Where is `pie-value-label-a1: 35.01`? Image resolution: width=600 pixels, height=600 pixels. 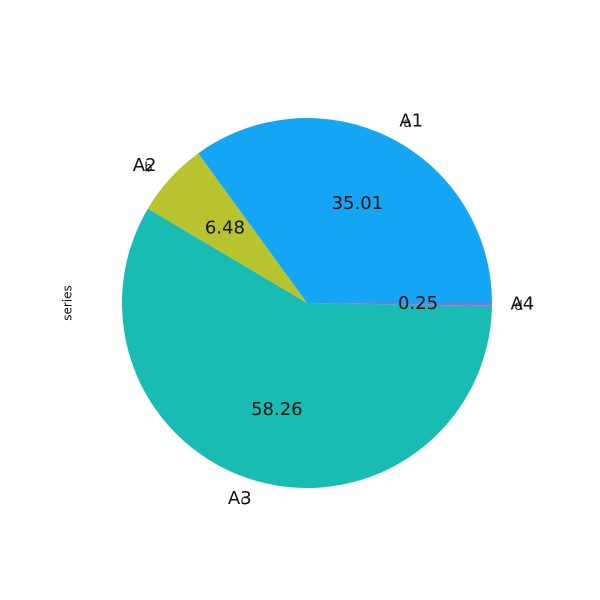 pie-value-label-a1: 35.01 is located at coordinates (358, 203).